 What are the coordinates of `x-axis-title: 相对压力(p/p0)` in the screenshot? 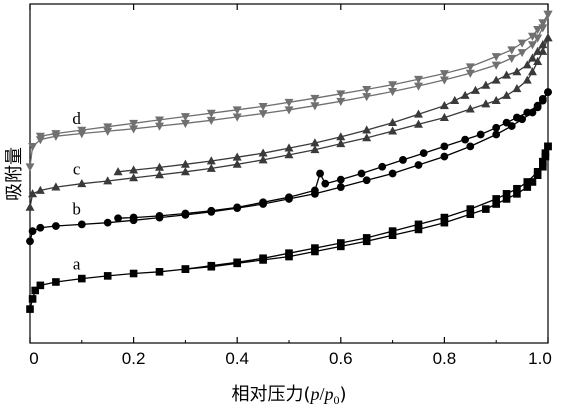 It's located at (288, 395).